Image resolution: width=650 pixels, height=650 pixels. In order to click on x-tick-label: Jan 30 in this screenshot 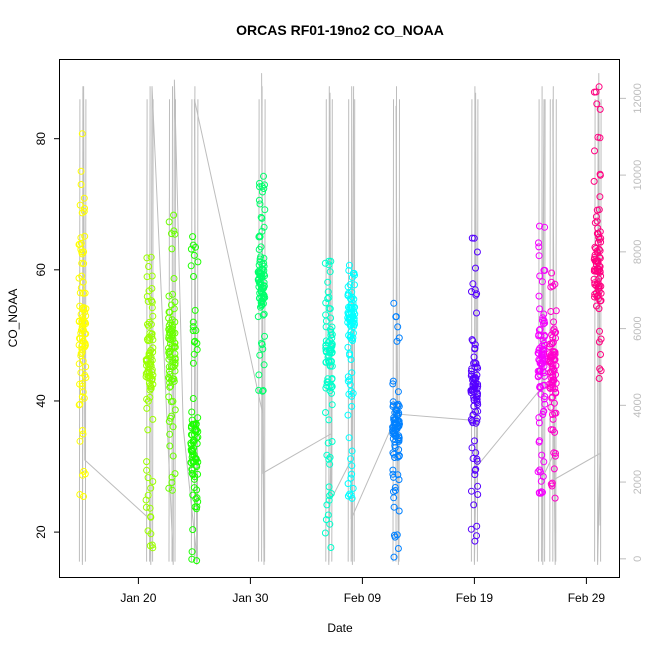, I will do `click(250, 598)`.